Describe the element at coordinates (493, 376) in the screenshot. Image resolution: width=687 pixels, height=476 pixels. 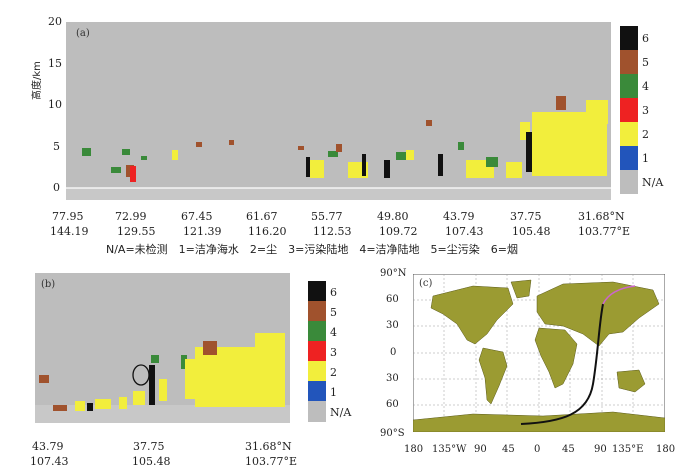
I see `south-america` at that location.